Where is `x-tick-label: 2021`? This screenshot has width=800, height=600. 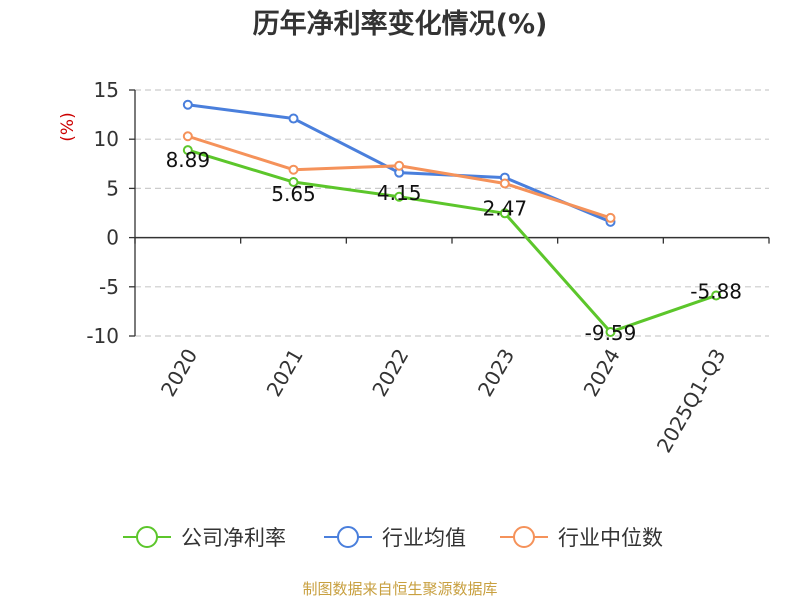
x-tick-label: 2021 is located at coordinates (285, 373).